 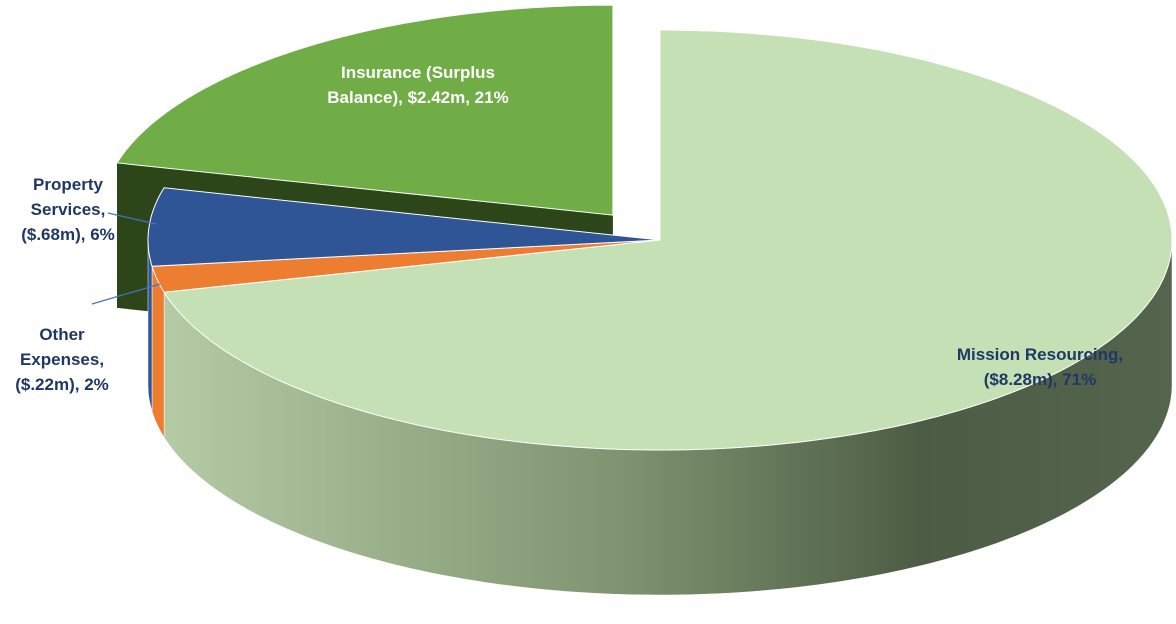 I want to click on data-label: ($8.28m), 71%, so click(x=1040, y=379).